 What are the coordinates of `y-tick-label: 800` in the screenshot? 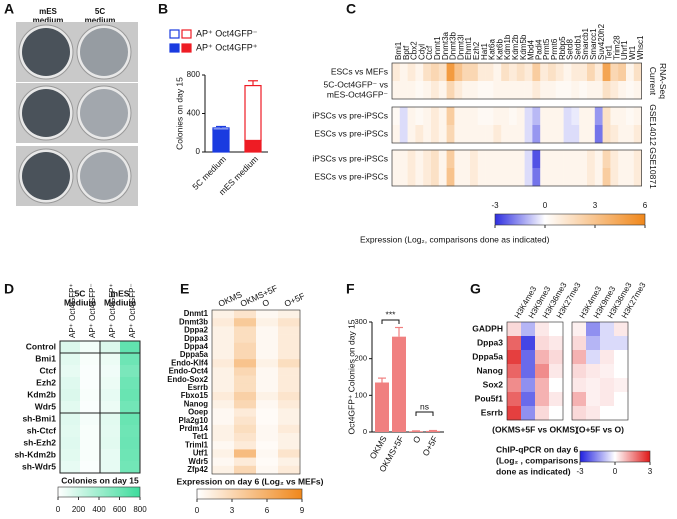 It's located at (194, 74).